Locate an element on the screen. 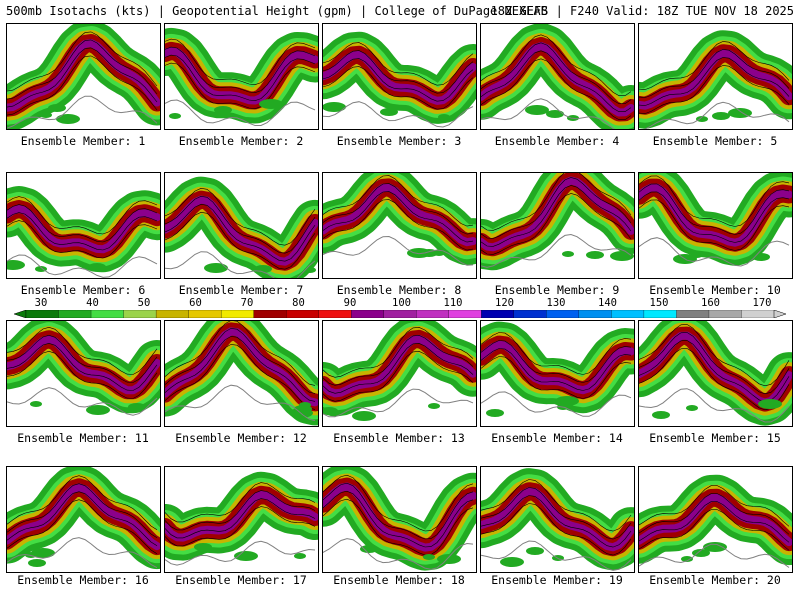 This screenshot has height=600, width=800. colorbar-tick-label: 40 is located at coordinates (92, 303).